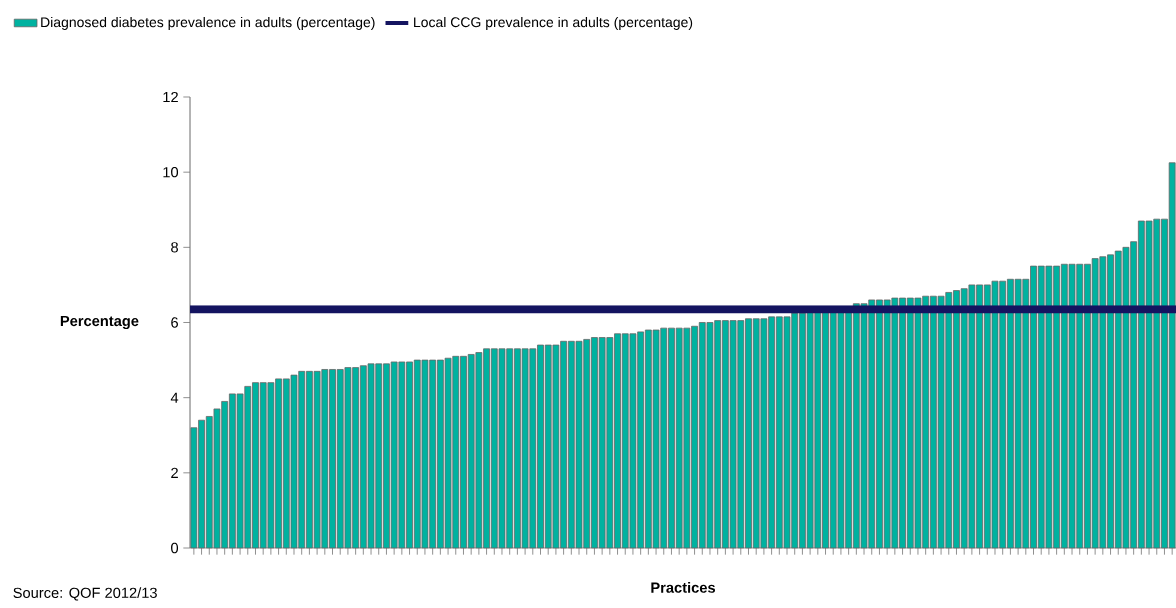  Describe the element at coordinates (174, 247) in the screenshot. I see `y-tick-label: 8` at that location.